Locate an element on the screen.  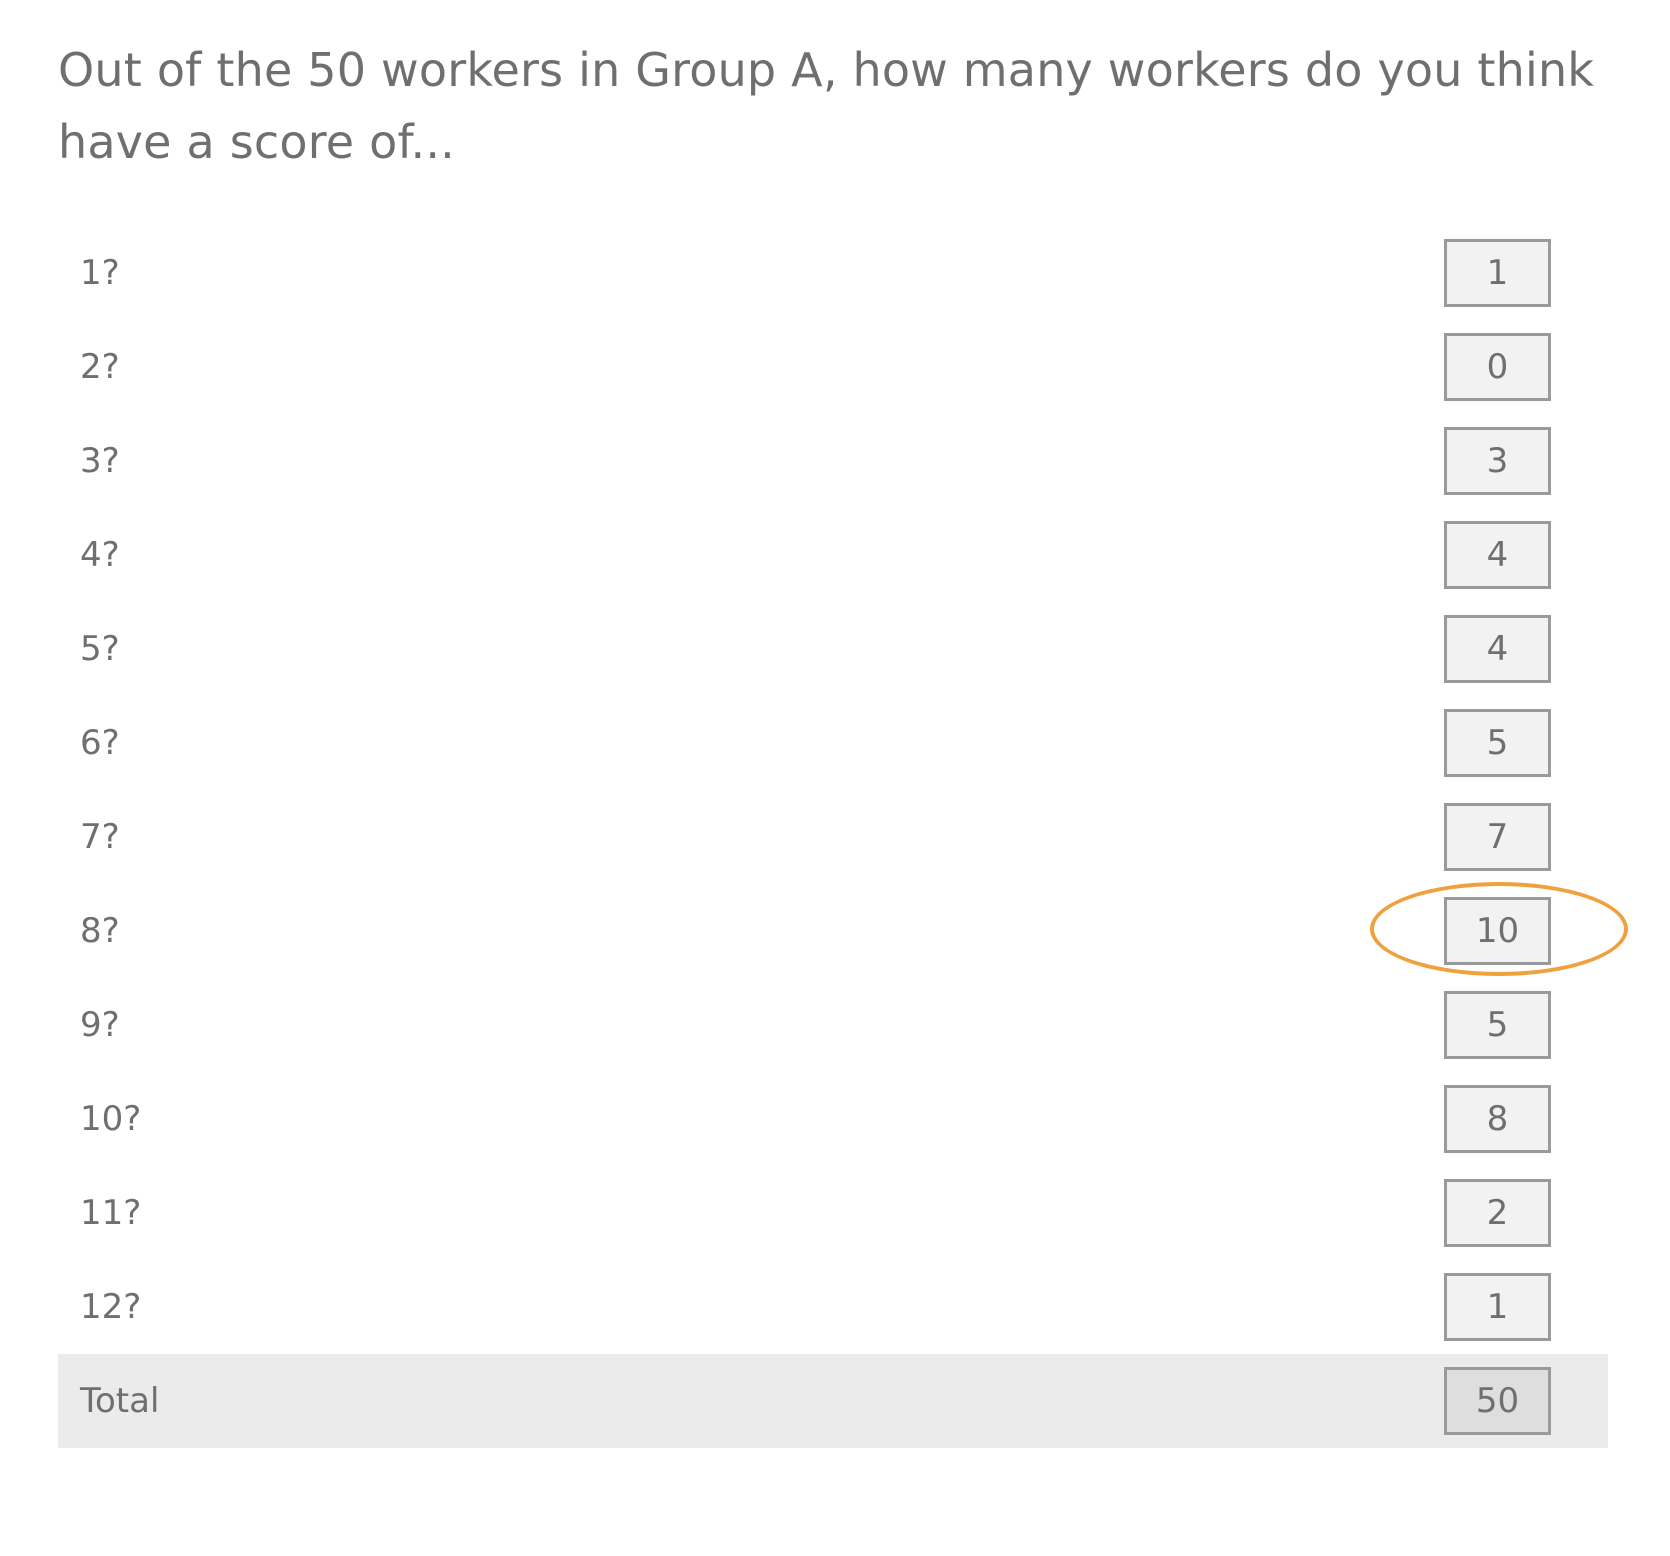
score-row-4: 4? is located at coordinates (833, 555).